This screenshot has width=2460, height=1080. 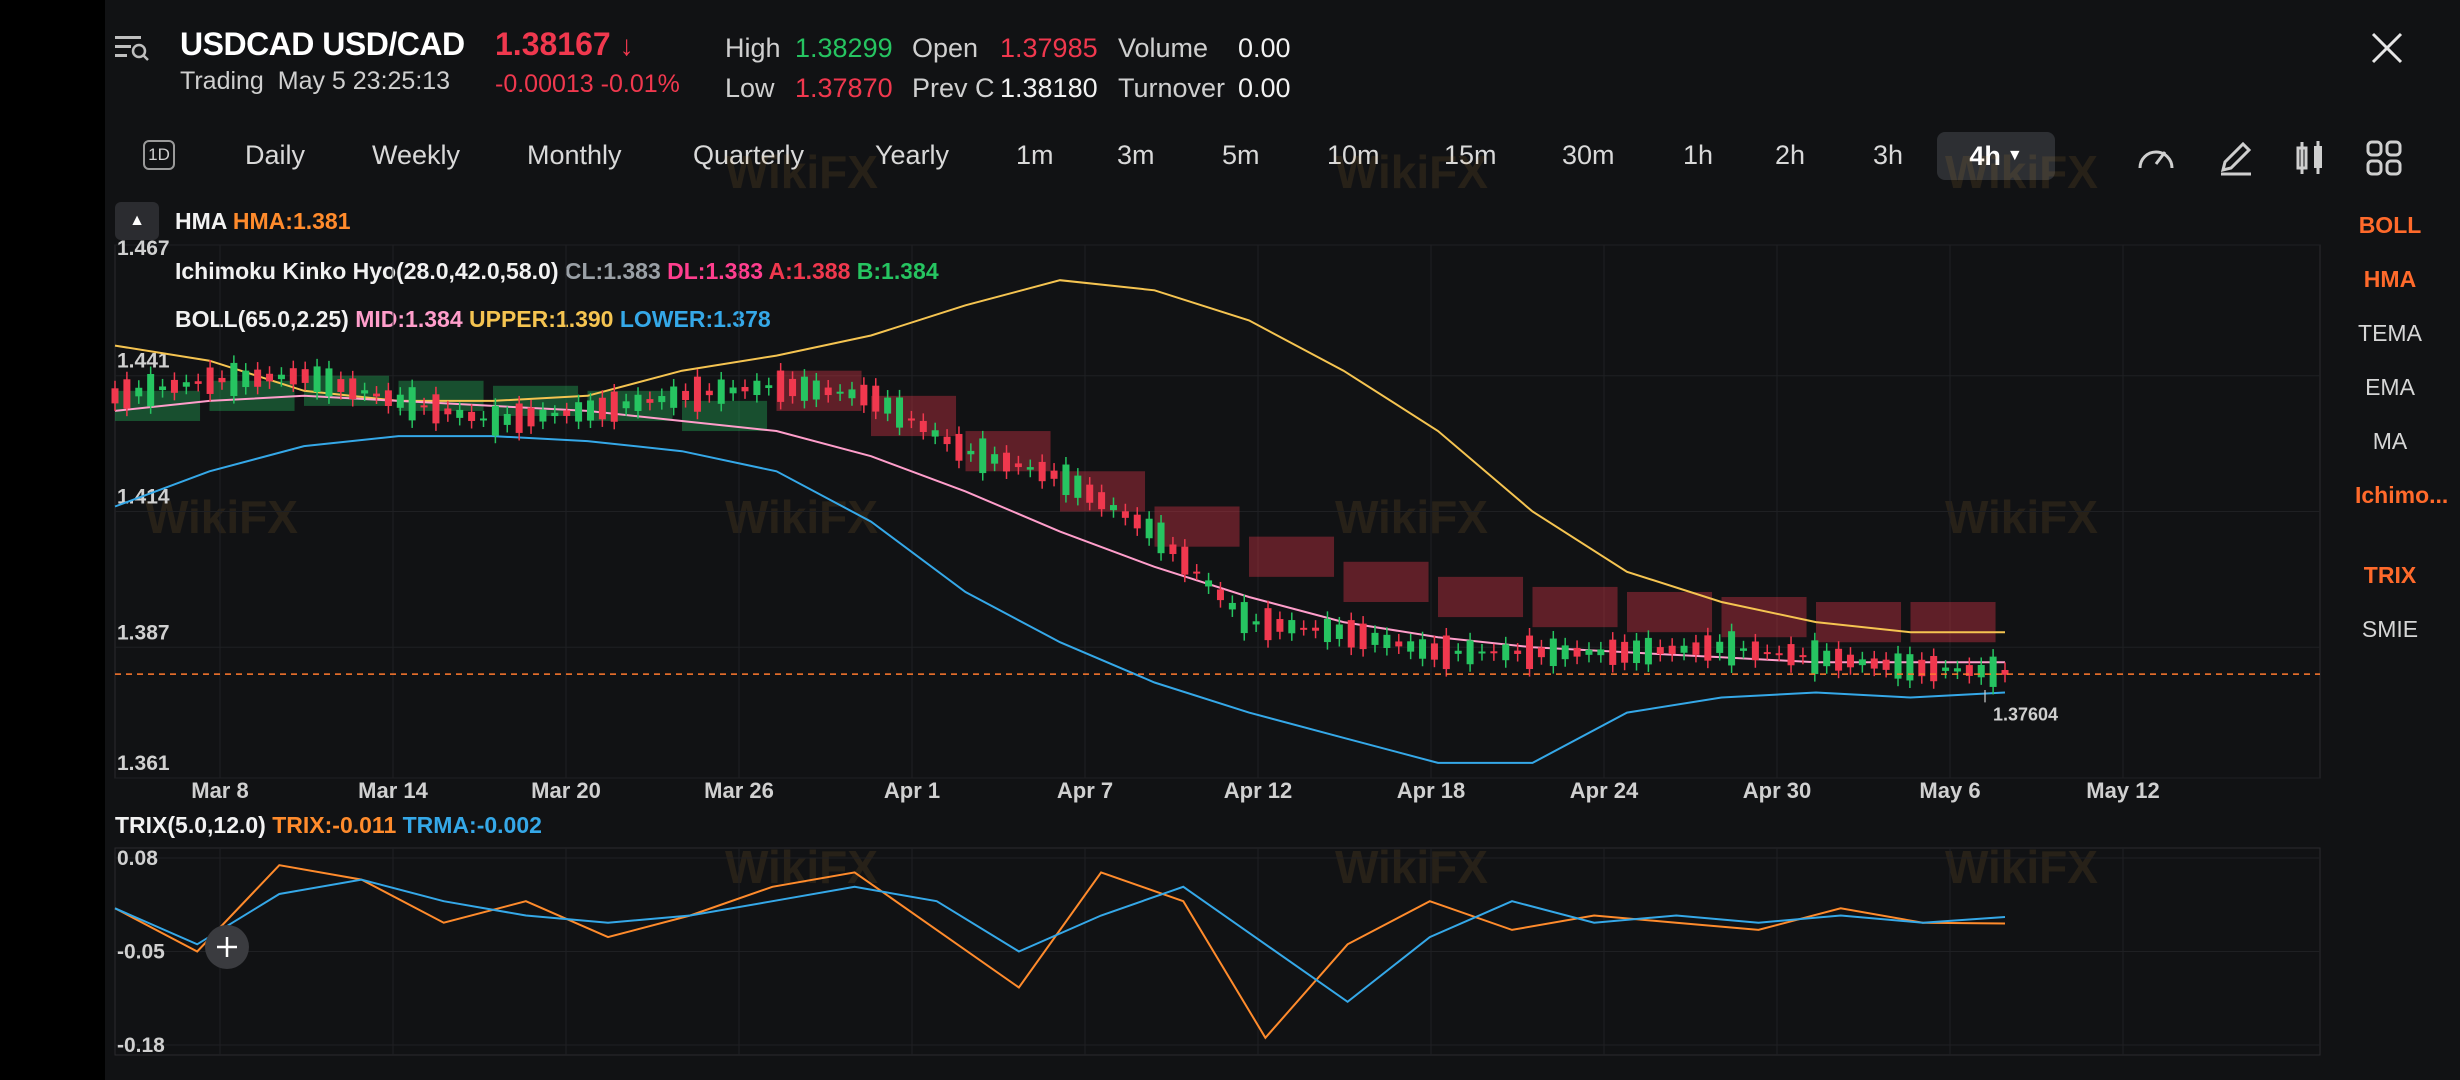 I want to click on draw-pen-icon, so click(x=2236, y=158).